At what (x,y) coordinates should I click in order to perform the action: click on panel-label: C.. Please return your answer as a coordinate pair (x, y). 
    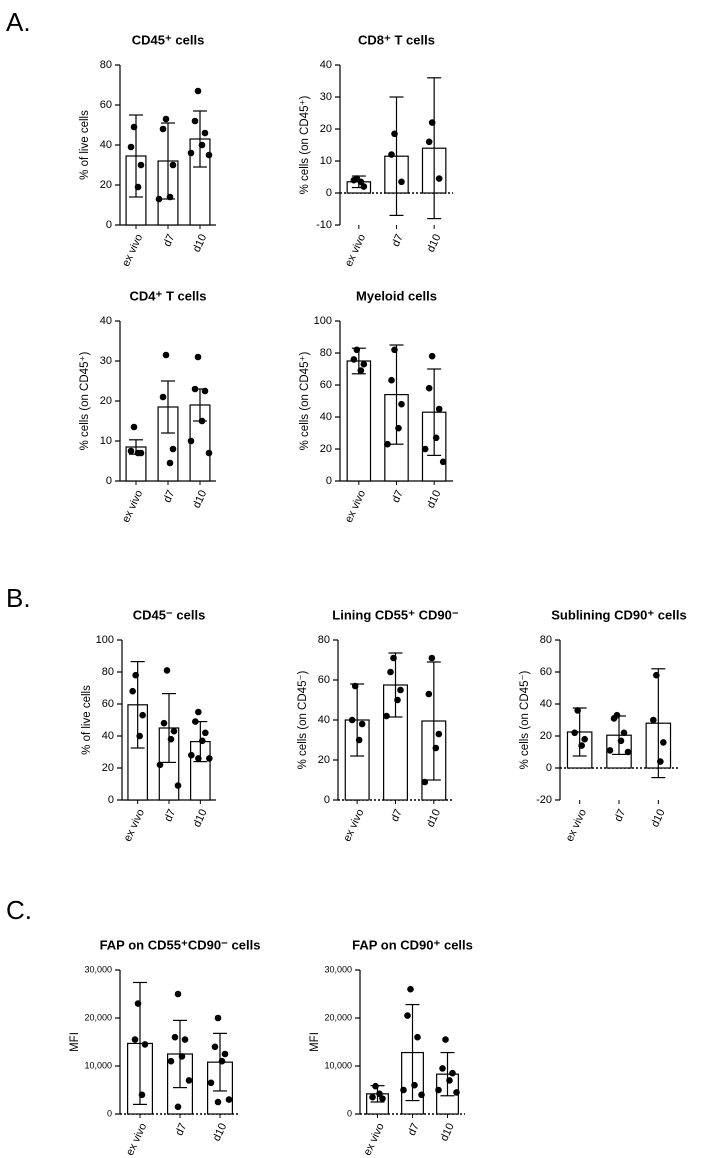
    Looking at the image, I should click on (19, 910).